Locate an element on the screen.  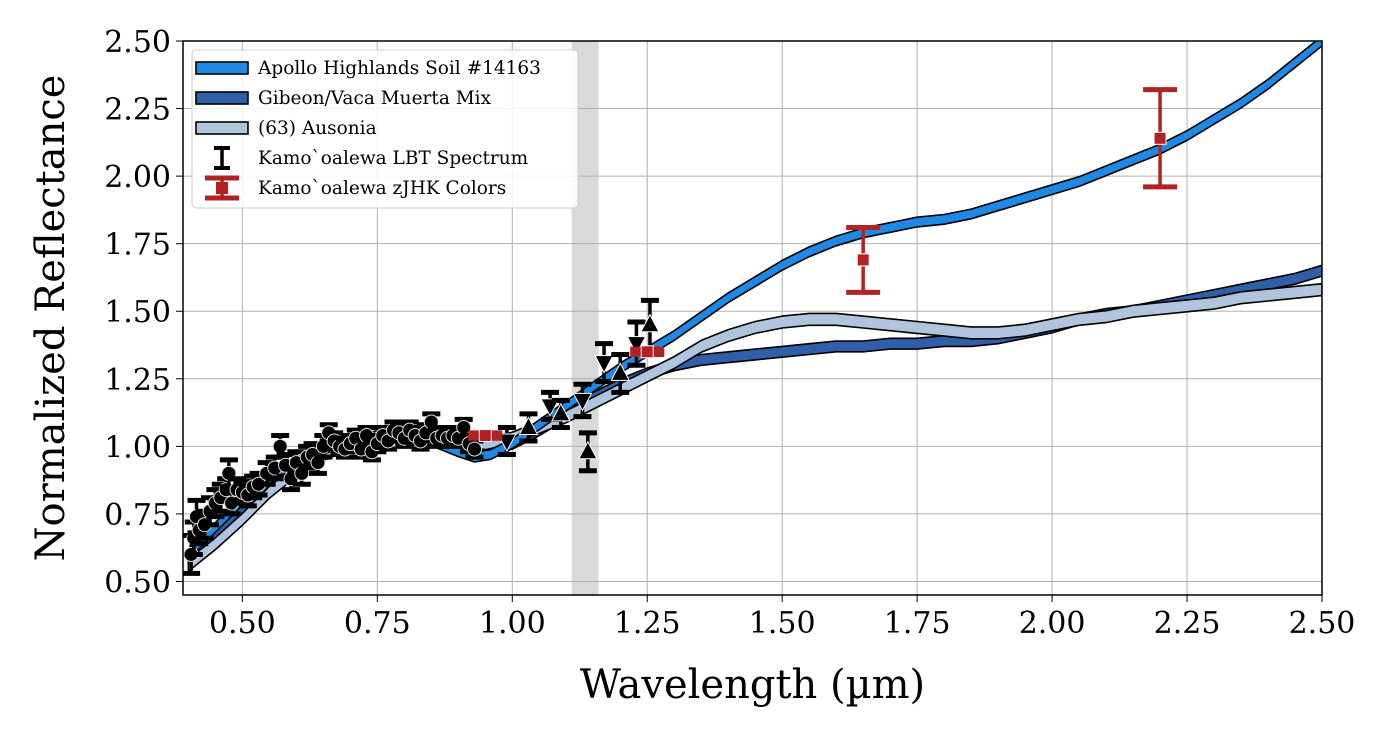
legend-entry: Apollo Highlands Soil #14163 is located at coordinates (368, 68).